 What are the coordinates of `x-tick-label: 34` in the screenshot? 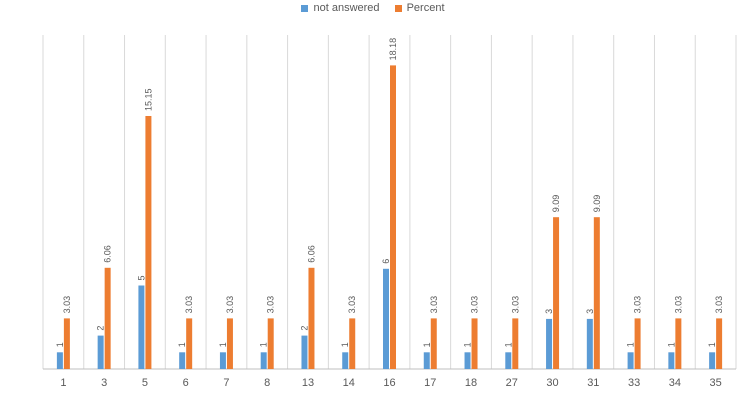 It's located at (675, 383).